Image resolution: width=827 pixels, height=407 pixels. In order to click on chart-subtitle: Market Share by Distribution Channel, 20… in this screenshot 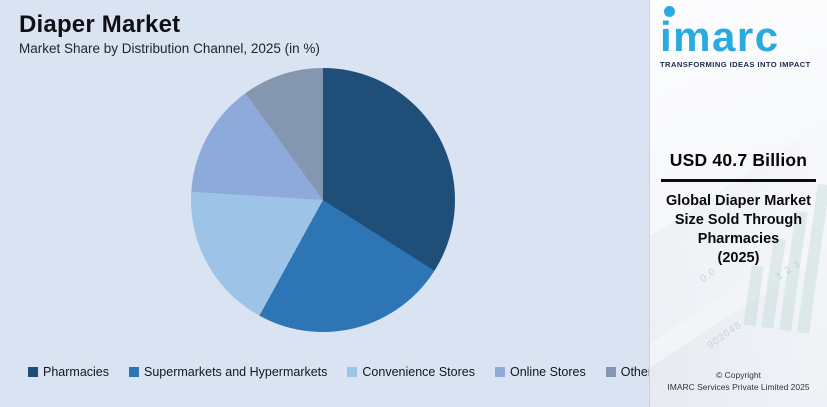, I will do `click(169, 48)`.